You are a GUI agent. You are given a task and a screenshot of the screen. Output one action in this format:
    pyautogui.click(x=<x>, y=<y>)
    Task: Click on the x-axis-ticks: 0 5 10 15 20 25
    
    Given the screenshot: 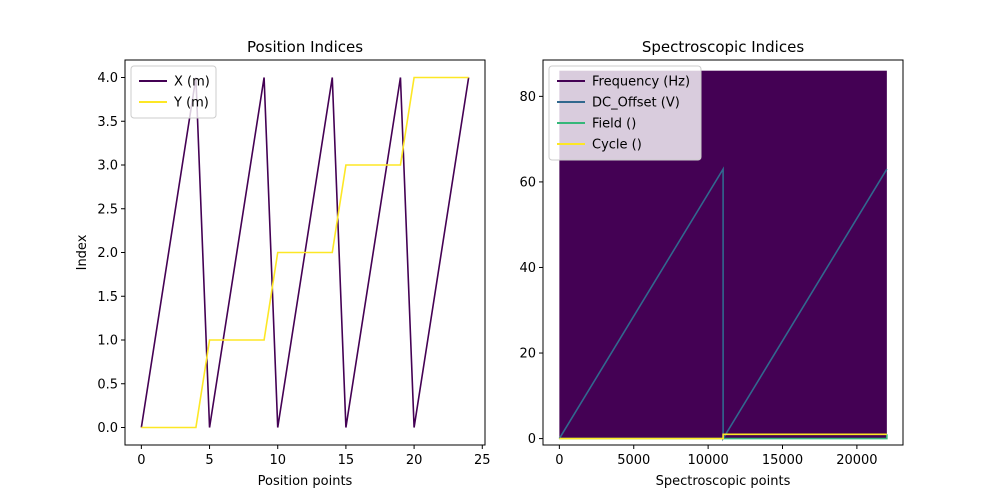 What is the action you would take?
    pyautogui.click(x=314, y=456)
    